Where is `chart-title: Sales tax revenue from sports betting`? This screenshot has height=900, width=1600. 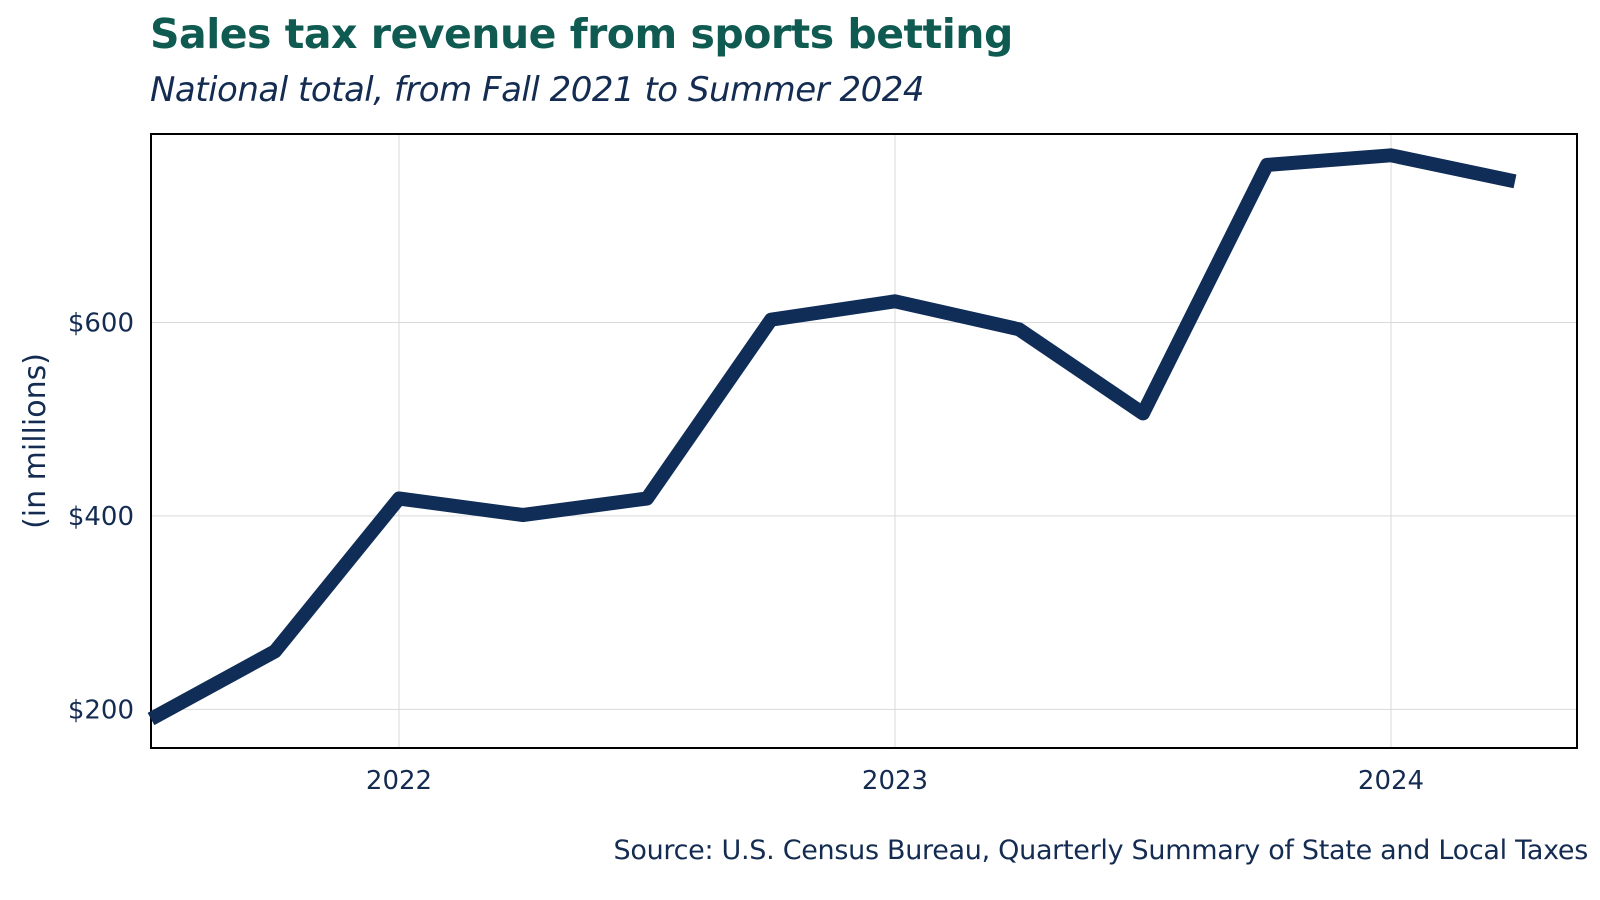 chart-title: Sales tax revenue from sports betting is located at coordinates (581, 34).